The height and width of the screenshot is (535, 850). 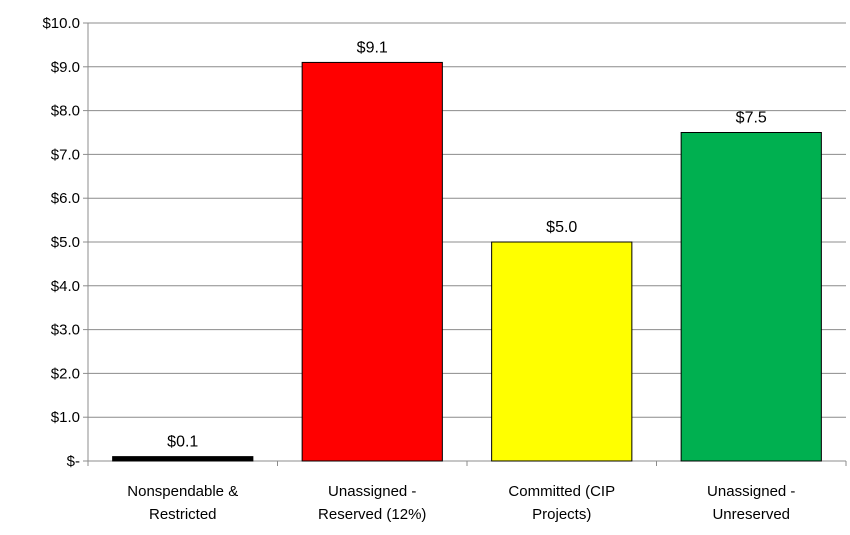 I want to click on data-label: $0.1, so click(x=182, y=442).